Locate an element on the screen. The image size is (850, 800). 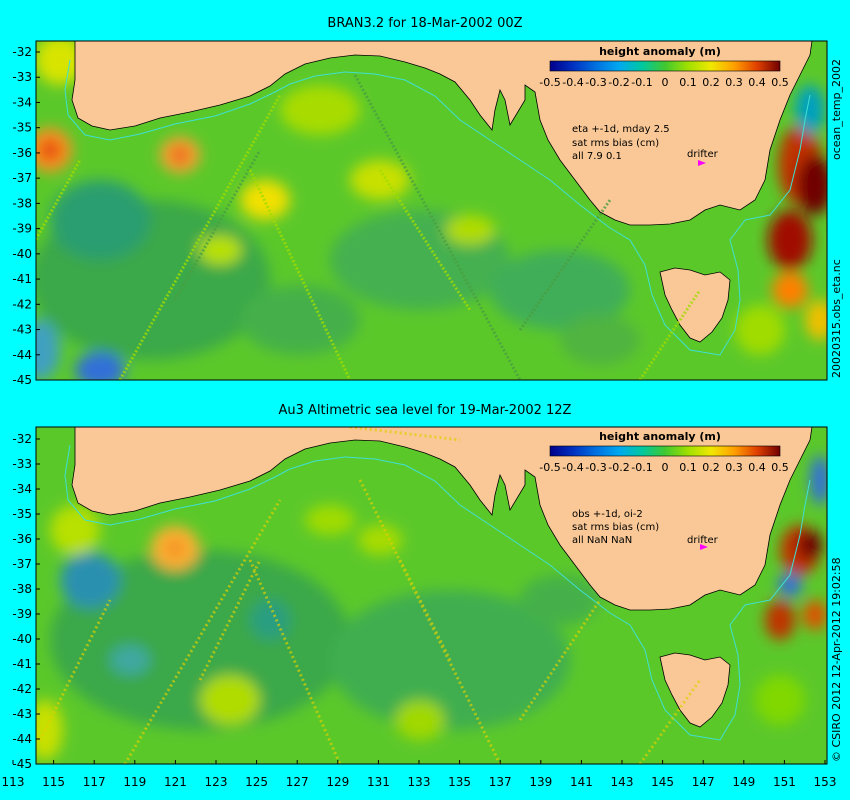
bottom-lat-label: -40 is located at coordinates (22, 639).